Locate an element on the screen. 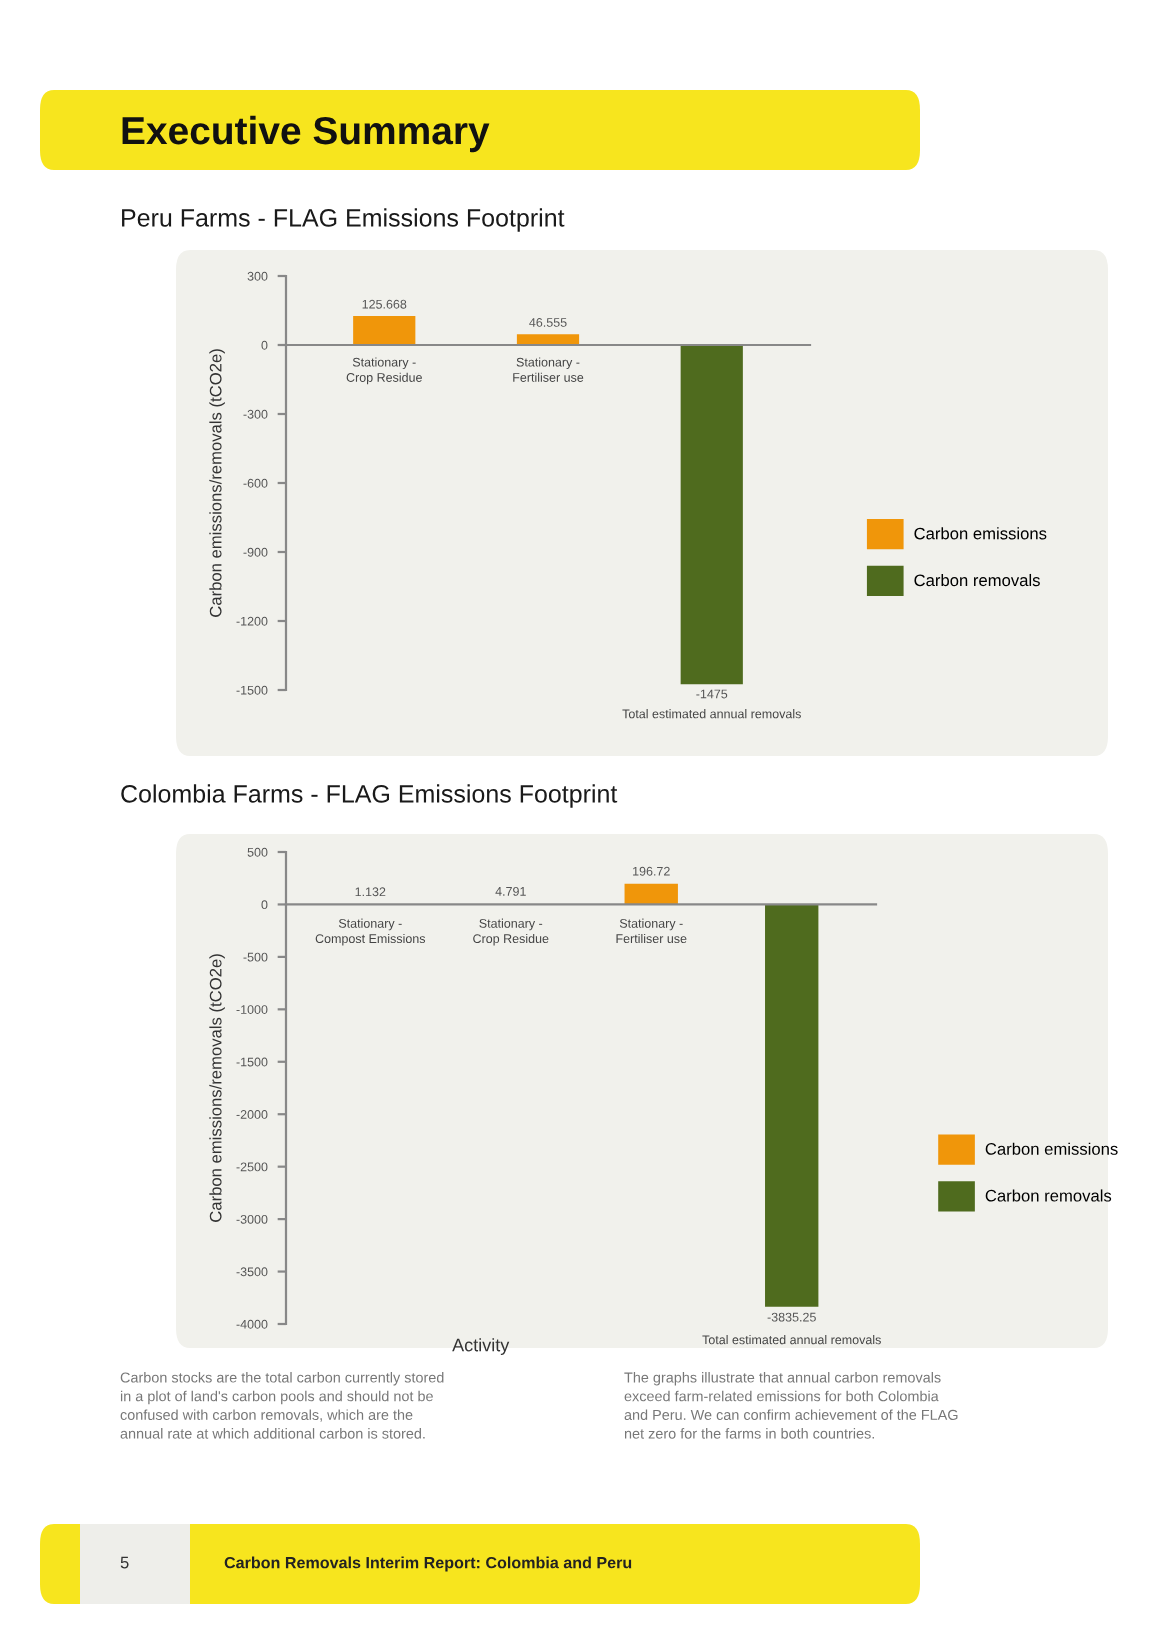 The height and width of the screenshot is (1642, 1170). chart-title: Peru Farms - FLAG Emissions Footprint is located at coordinates (343, 220).